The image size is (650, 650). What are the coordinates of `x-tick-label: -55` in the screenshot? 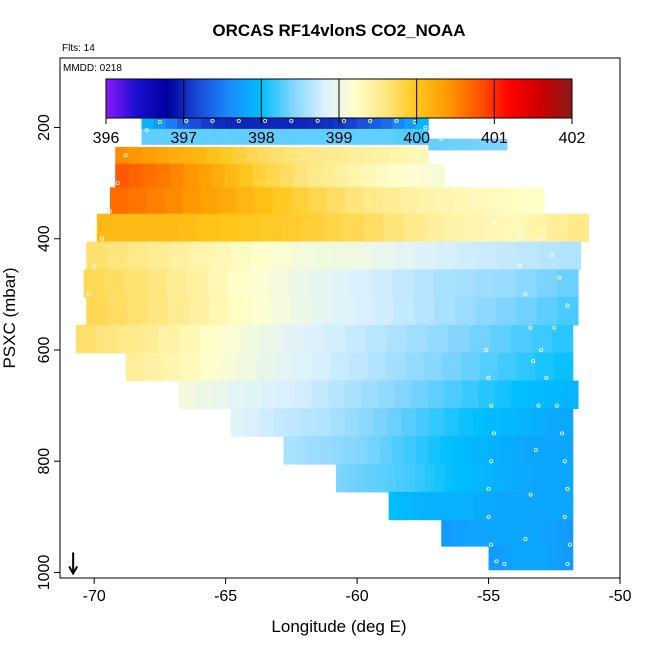 It's located at (488, 596).